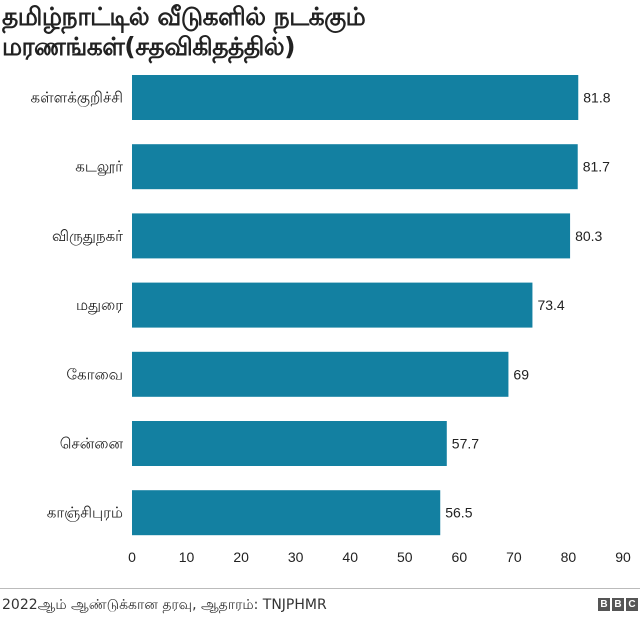 Image resolution: width=640 pixels, height=618 pixels. Describe the element at coordinates (164, 605) in the screenshot. I see `source-note: 2022ஆம் ஆண்டுக்கான தரவு, ஆதாரம்: TNJPHMR` at that location.